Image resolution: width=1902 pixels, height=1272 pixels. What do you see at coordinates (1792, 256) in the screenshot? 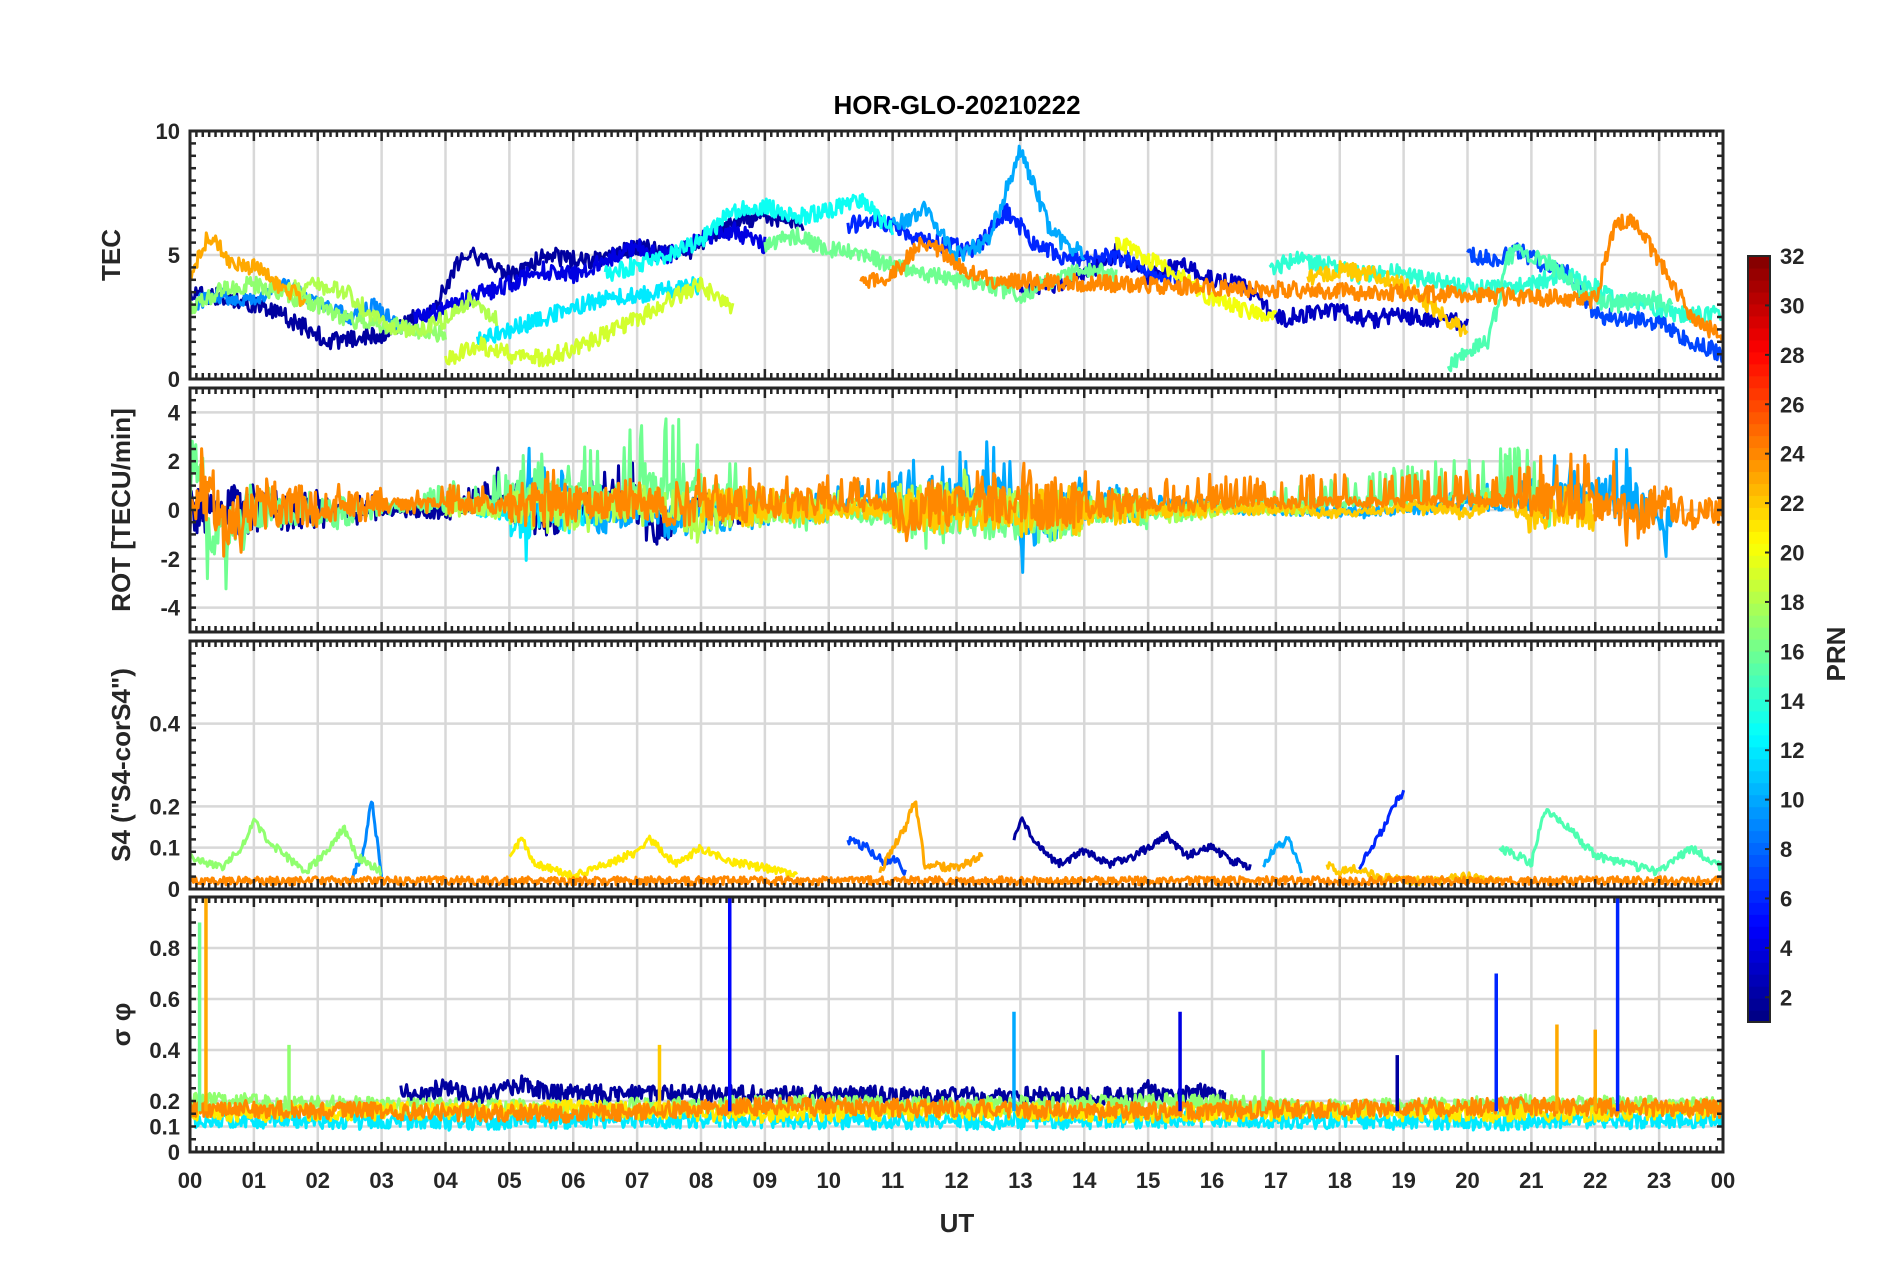
I see `colorbar-tick-label: 32` at bounding box center [1792, 256].